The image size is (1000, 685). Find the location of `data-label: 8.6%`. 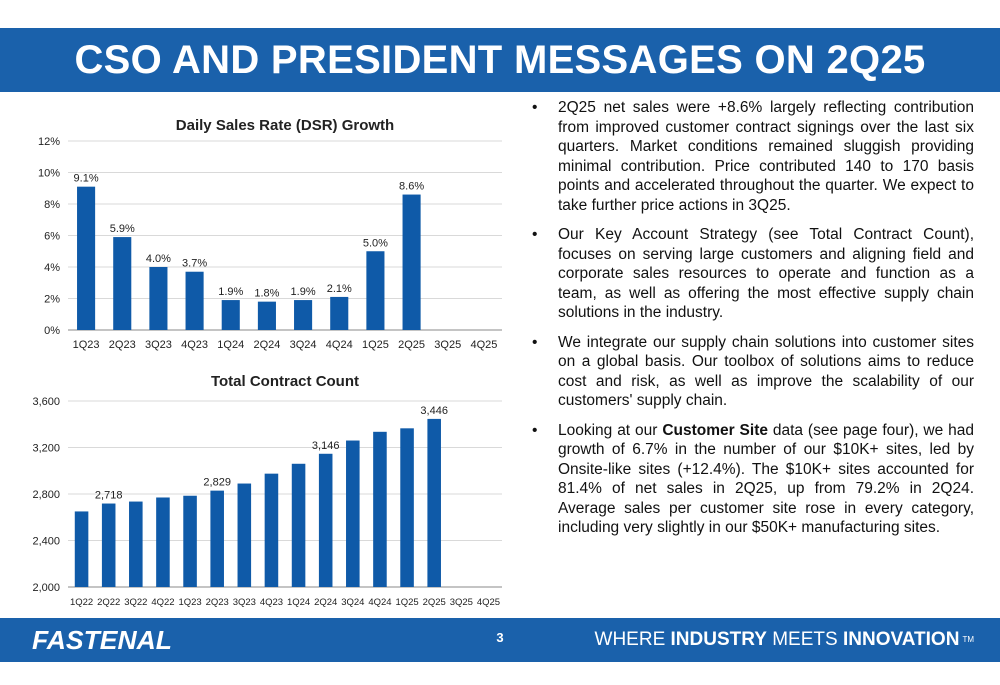

data-label: 8.6% is located at coordinates (411, 187).